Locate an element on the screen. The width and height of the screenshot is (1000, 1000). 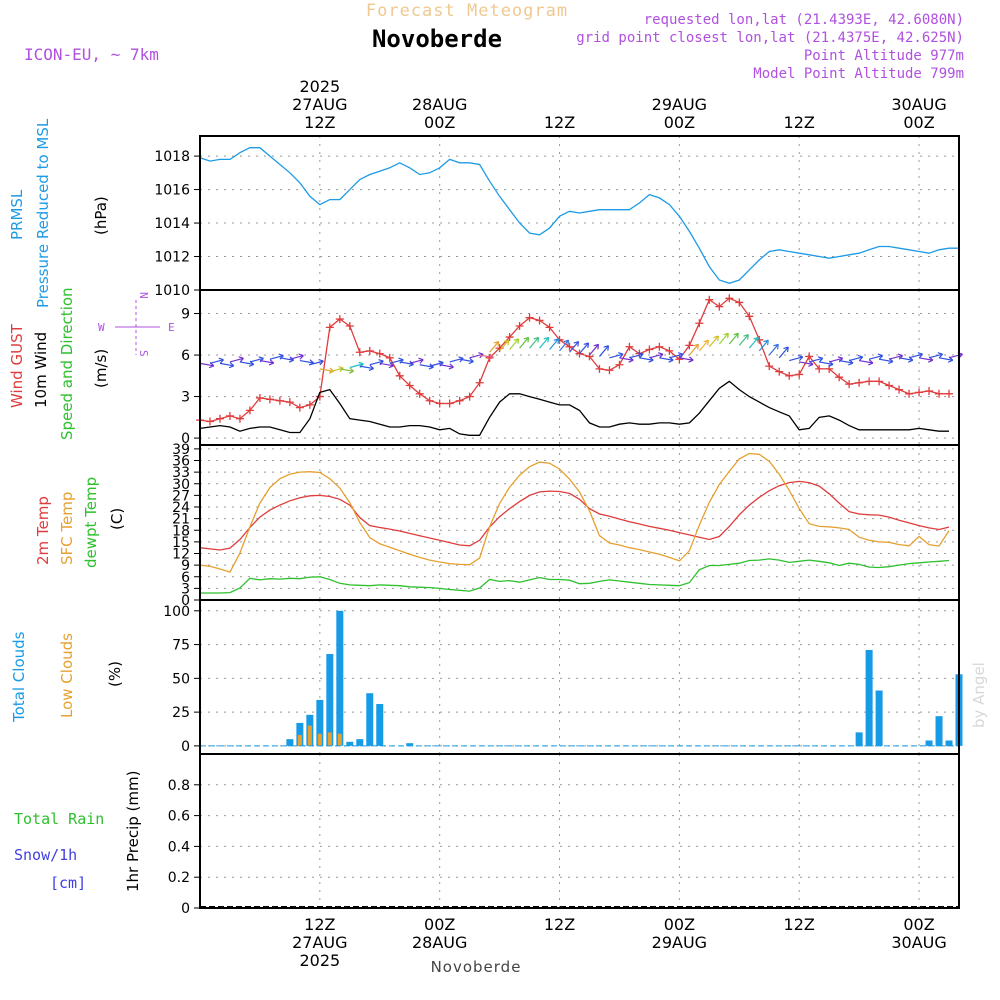
temp-series-2m-temp is located at coordinates (574, 515).